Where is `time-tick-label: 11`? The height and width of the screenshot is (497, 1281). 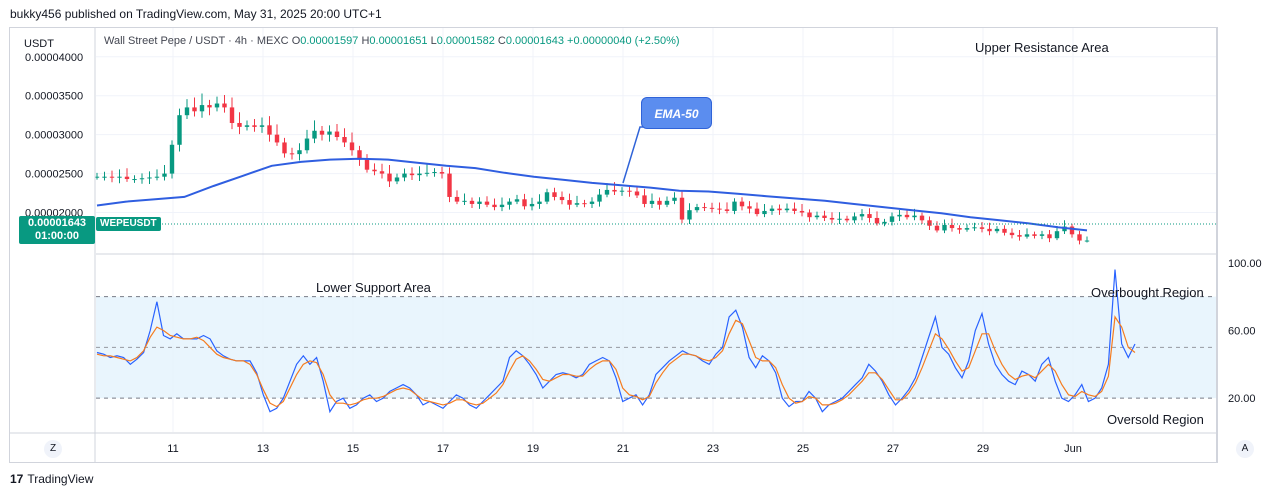
time-tick-label: 11 is located at coordinates (172, 449).